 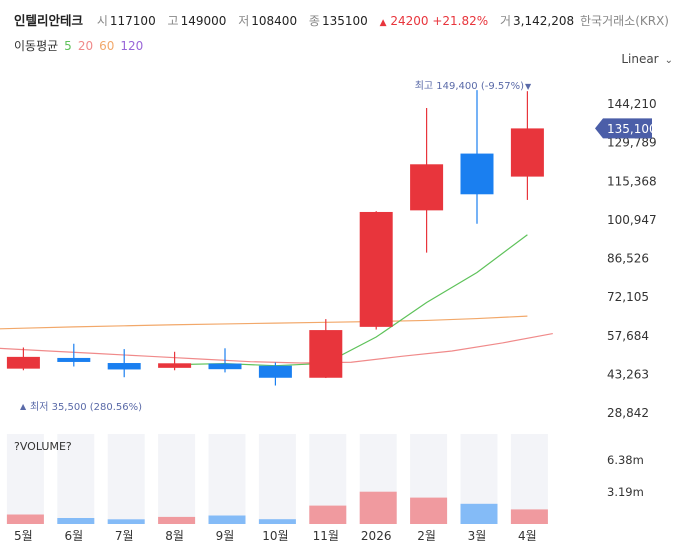 I want to click on change-value: ▲ 24200 +21.82%, so click(x=434, y=21).